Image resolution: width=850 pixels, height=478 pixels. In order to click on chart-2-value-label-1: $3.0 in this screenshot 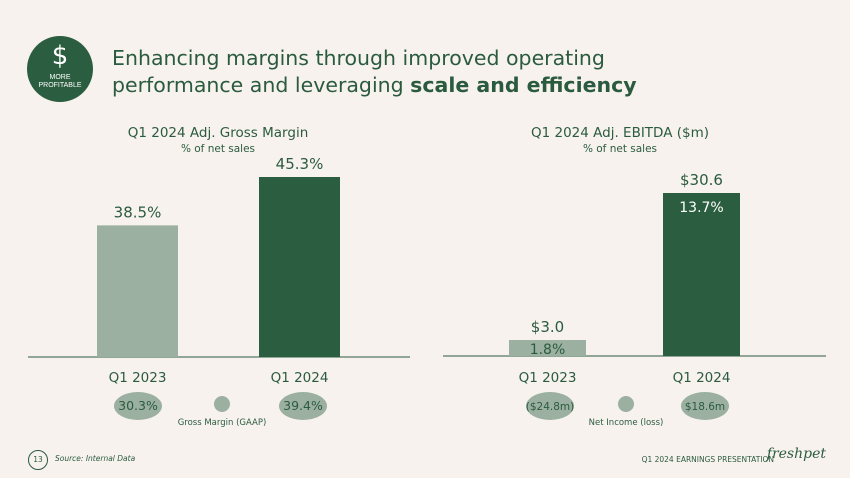, I will do `click(547, 327)`.